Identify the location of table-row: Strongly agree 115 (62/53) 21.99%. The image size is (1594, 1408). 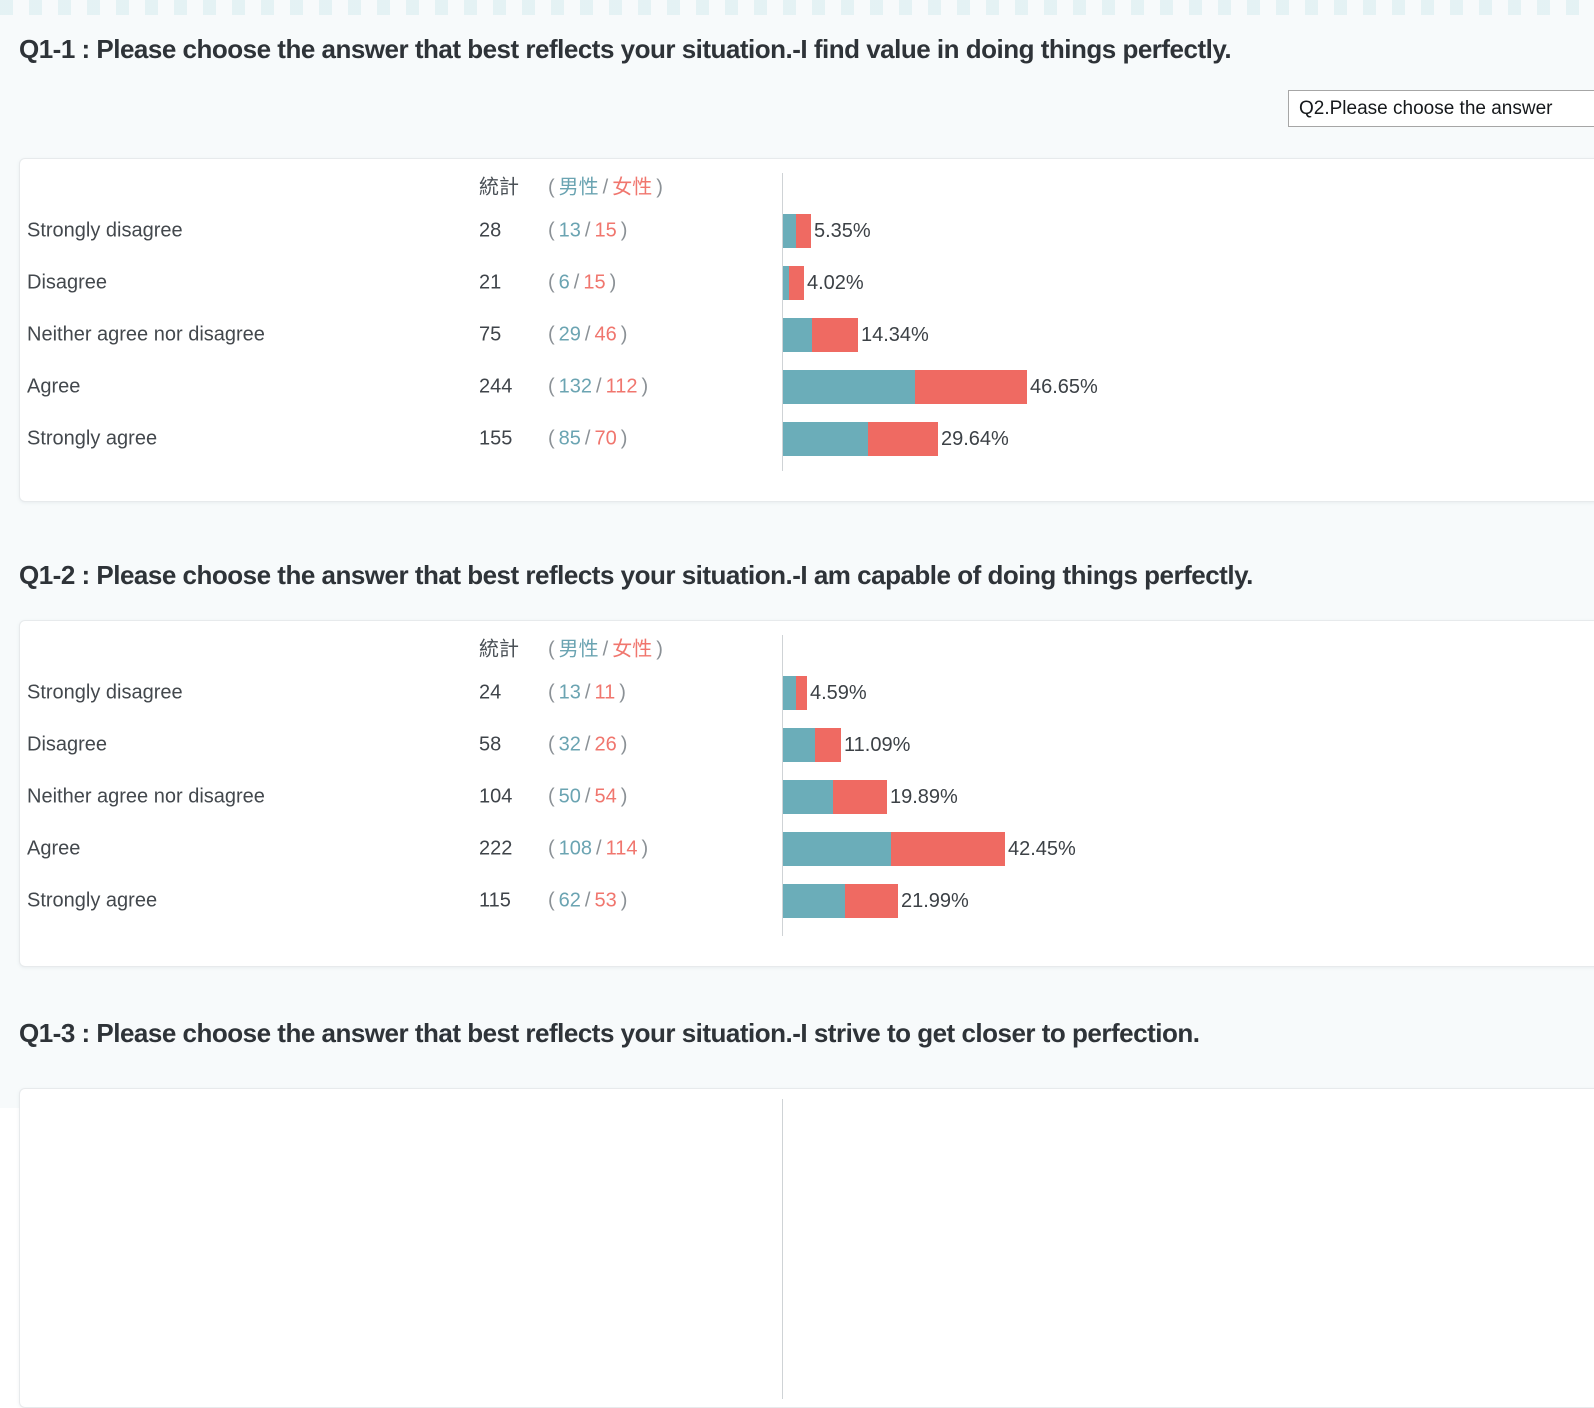
(807, 901).